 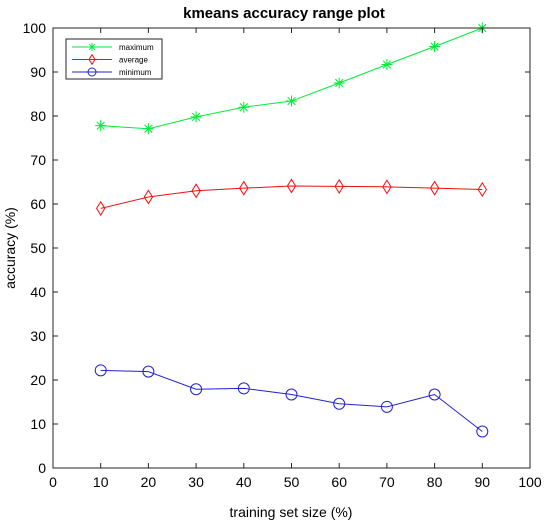 I want to click on x-tick-label: 40, so click(x=244, y=482).